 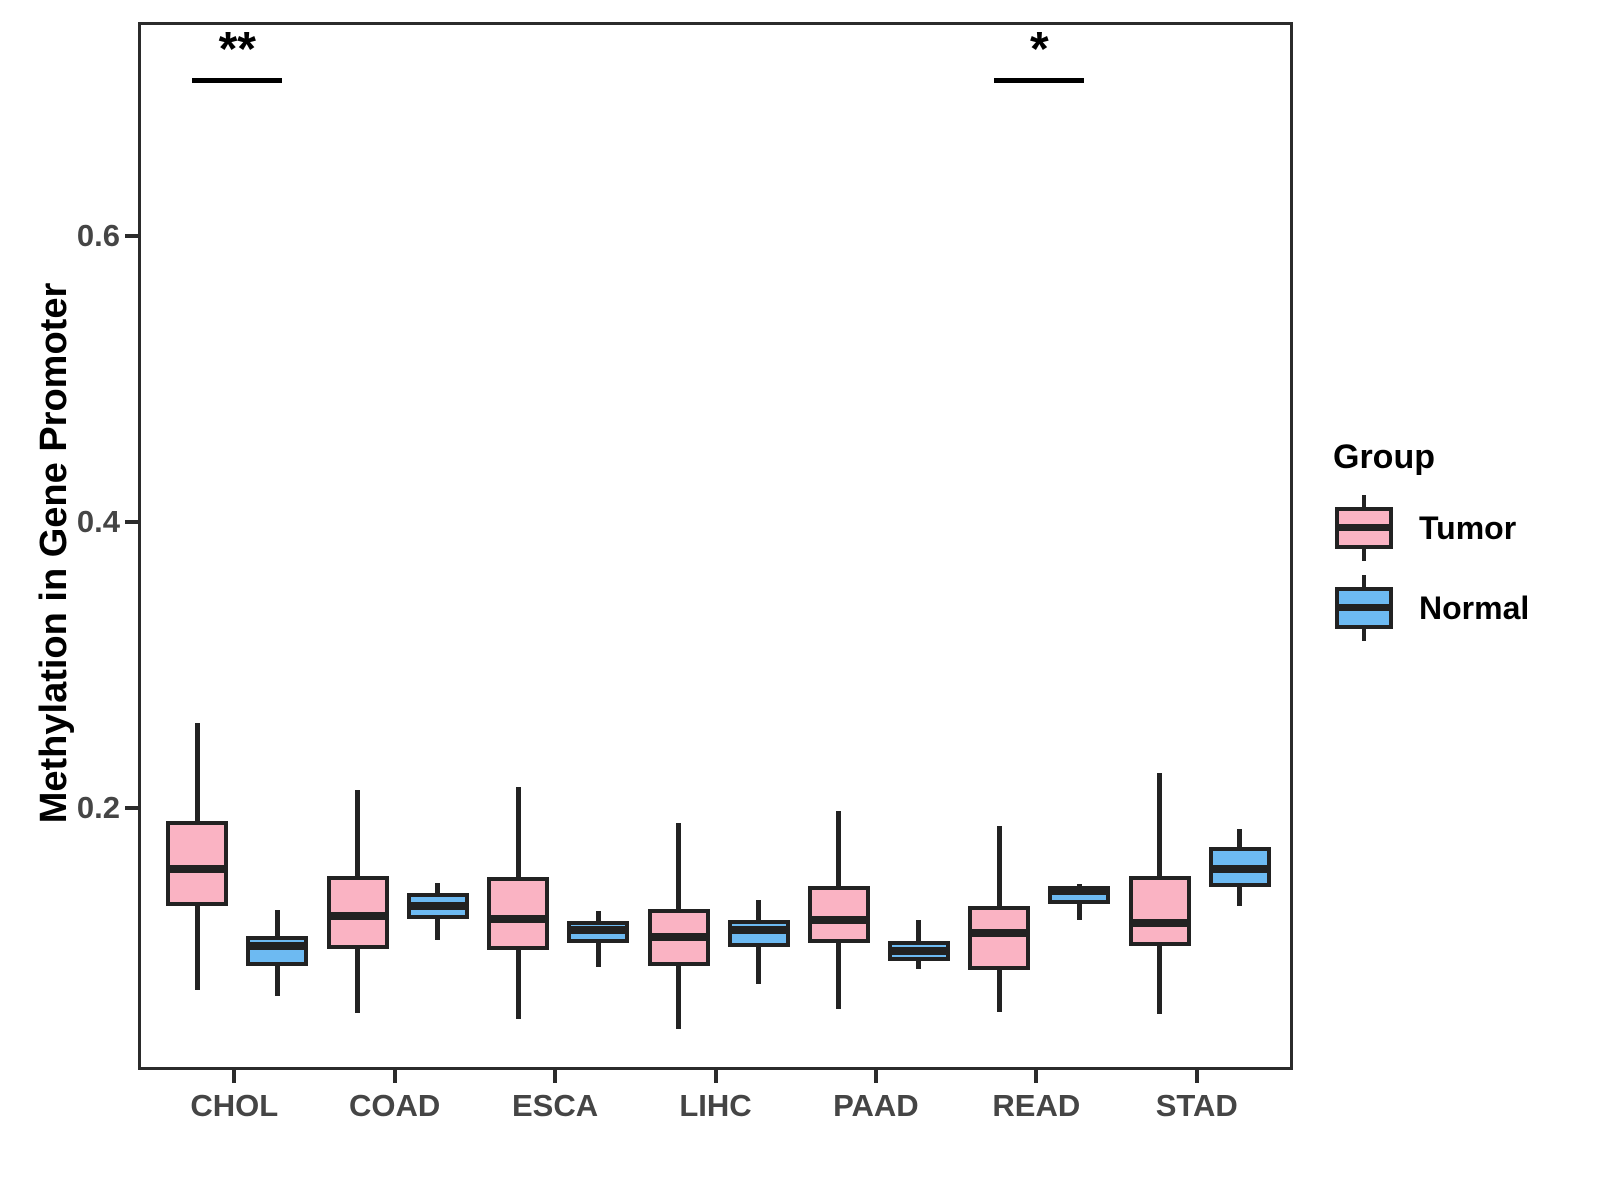 What do you see at coordinates (395, 1105) in the screenshot?
I see `x-tick-label: COAD` at bounding box center [395, 1105].